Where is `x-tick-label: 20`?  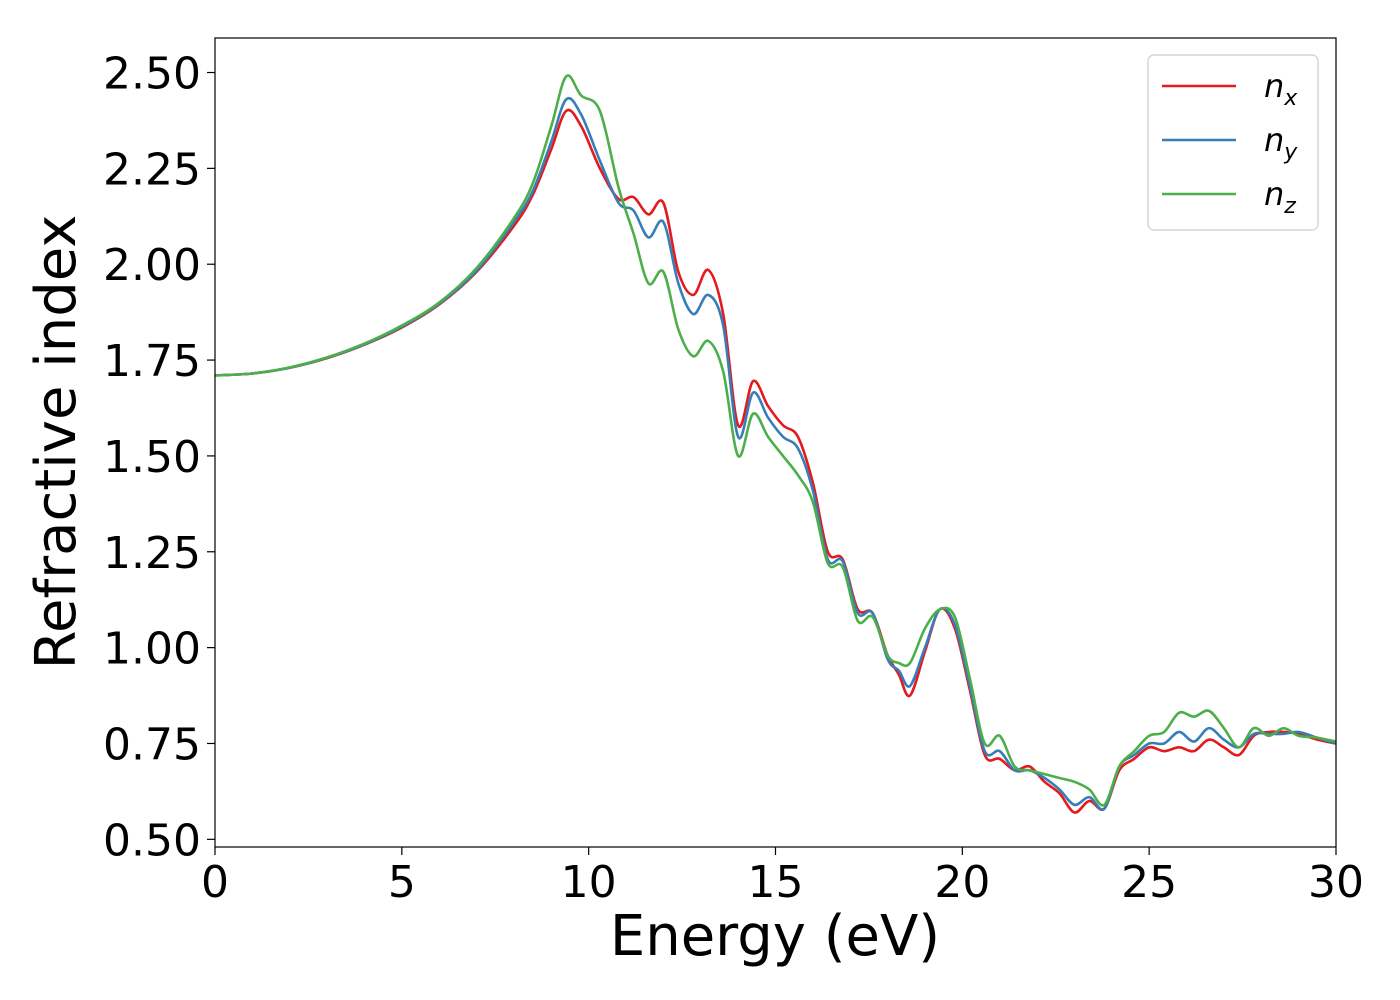 x-tick-label: 20 is located at coordinates (962, 882).